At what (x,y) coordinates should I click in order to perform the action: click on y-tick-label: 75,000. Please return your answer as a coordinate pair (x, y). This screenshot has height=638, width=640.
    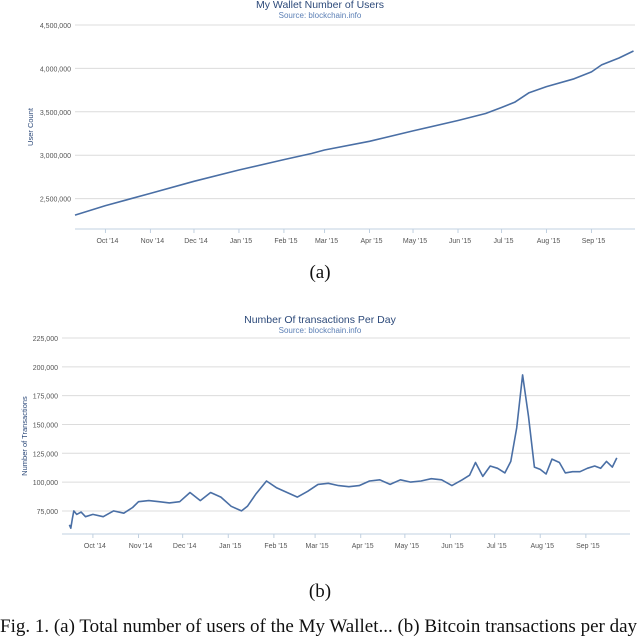
    Looking at the image, I should click on (48, 512).